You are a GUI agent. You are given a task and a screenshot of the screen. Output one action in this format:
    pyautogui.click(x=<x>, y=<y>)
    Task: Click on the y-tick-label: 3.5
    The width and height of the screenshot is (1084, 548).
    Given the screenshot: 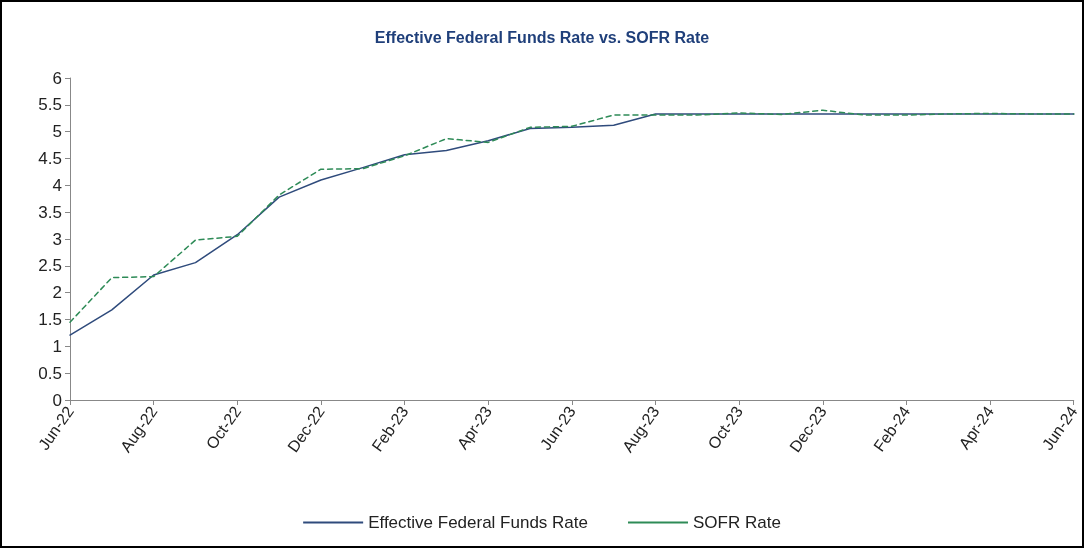 What is the action you would take?
    pyautogui.click(x=50, y=212)
    